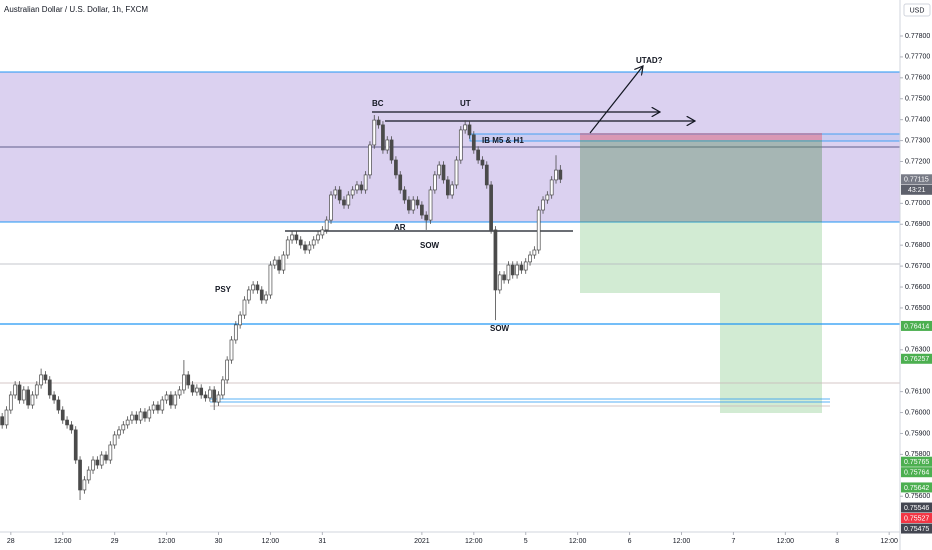  I want to click on target-zone, so click(701, 216).